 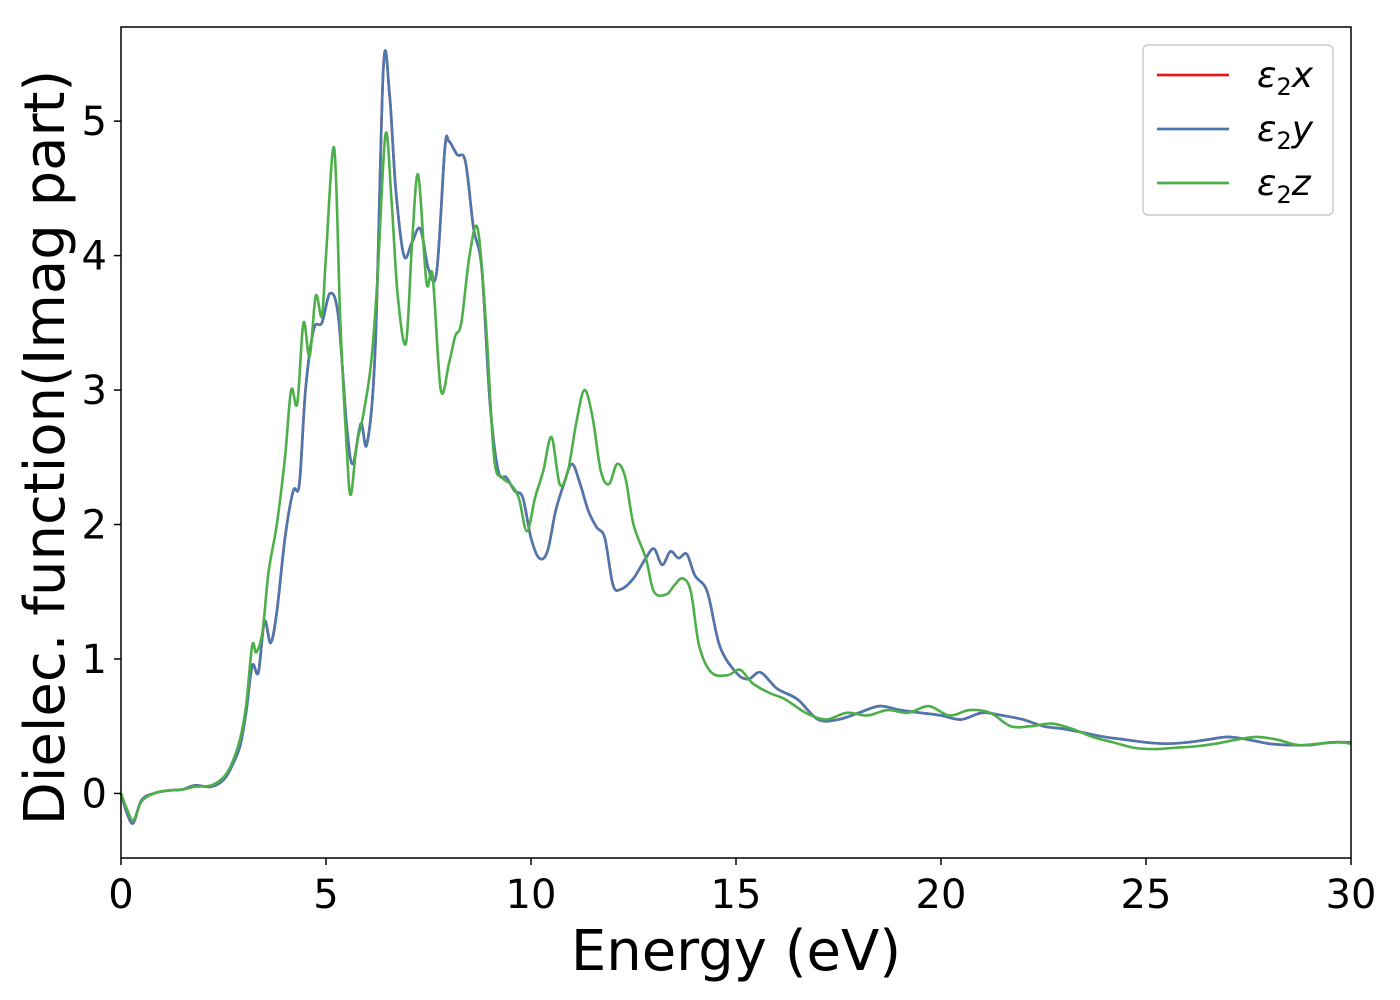 I want to click on legend-label-variable: x, so click(x=1302, y=75).